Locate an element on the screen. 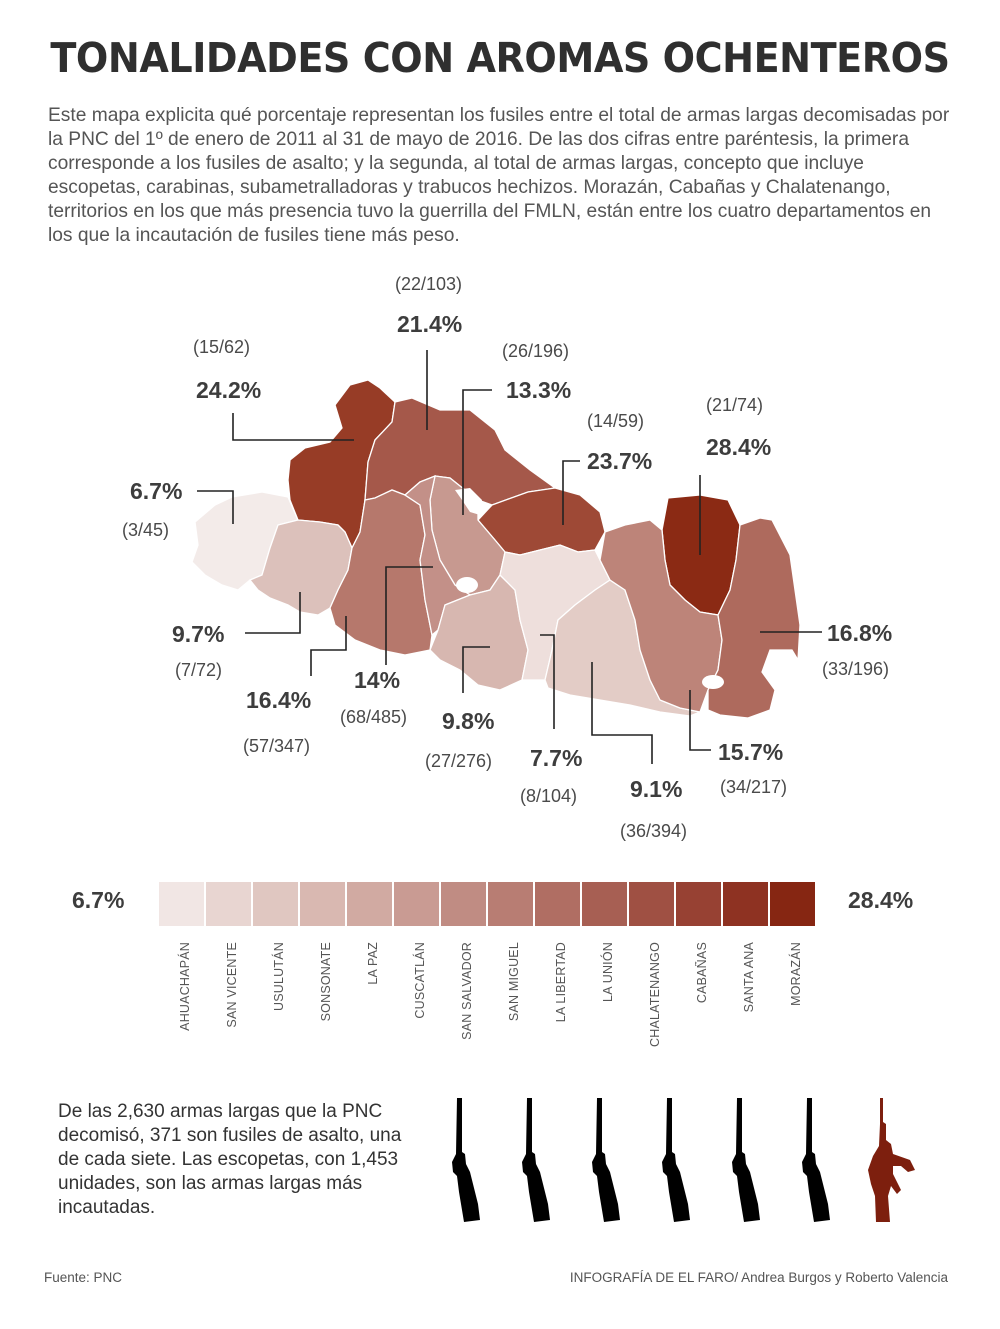 This screenshot has height=1329, width=1000. leader-line-la-libertad is located at coordinates (328, 646).